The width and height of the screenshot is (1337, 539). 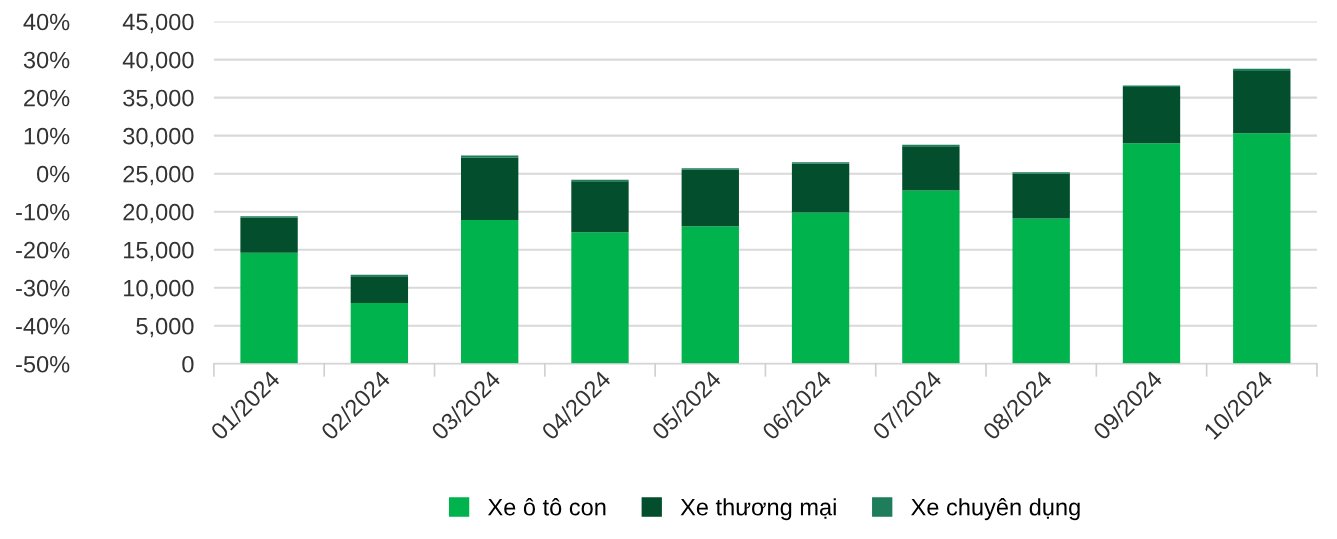 What do you see at coordinates (546, 507) in the screenshot?
I see `legend-label: Xe ô tô con` at bounding box center [546, 507].